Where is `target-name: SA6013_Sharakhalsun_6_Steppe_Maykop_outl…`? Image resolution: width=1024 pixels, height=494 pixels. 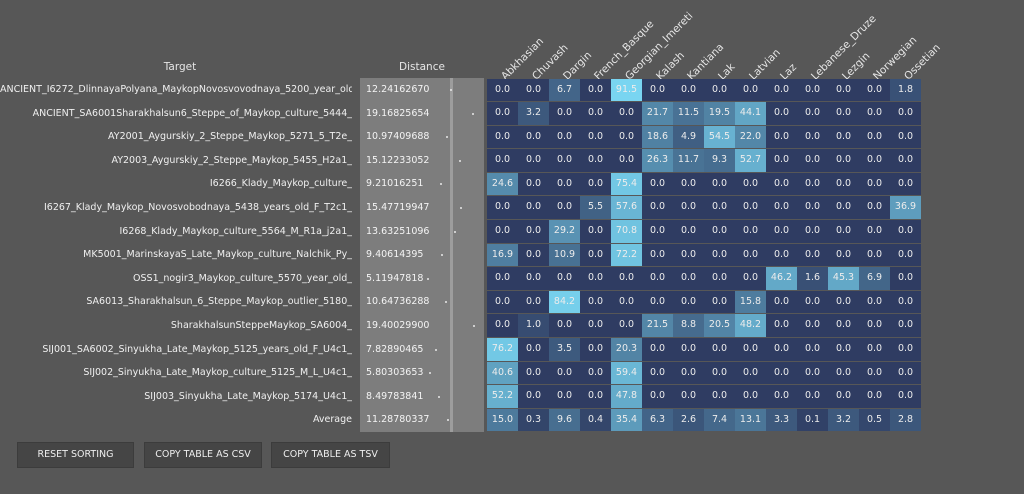
target-name: SA6013_Sharakhalsun_6_Steppe_Maykop_outl… is located at coordinates (219, 302).